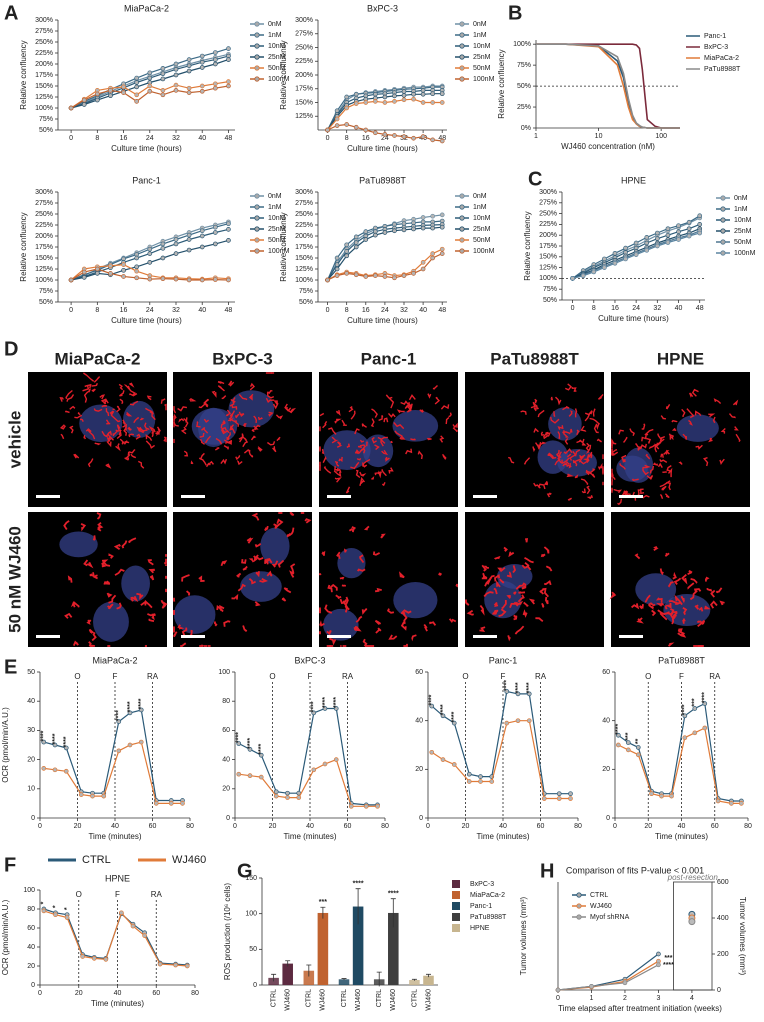  What do you see at coordinates (275, 196) in the screenshot?
I see `legend-label: 0nM` at bounding box center [275, 196].